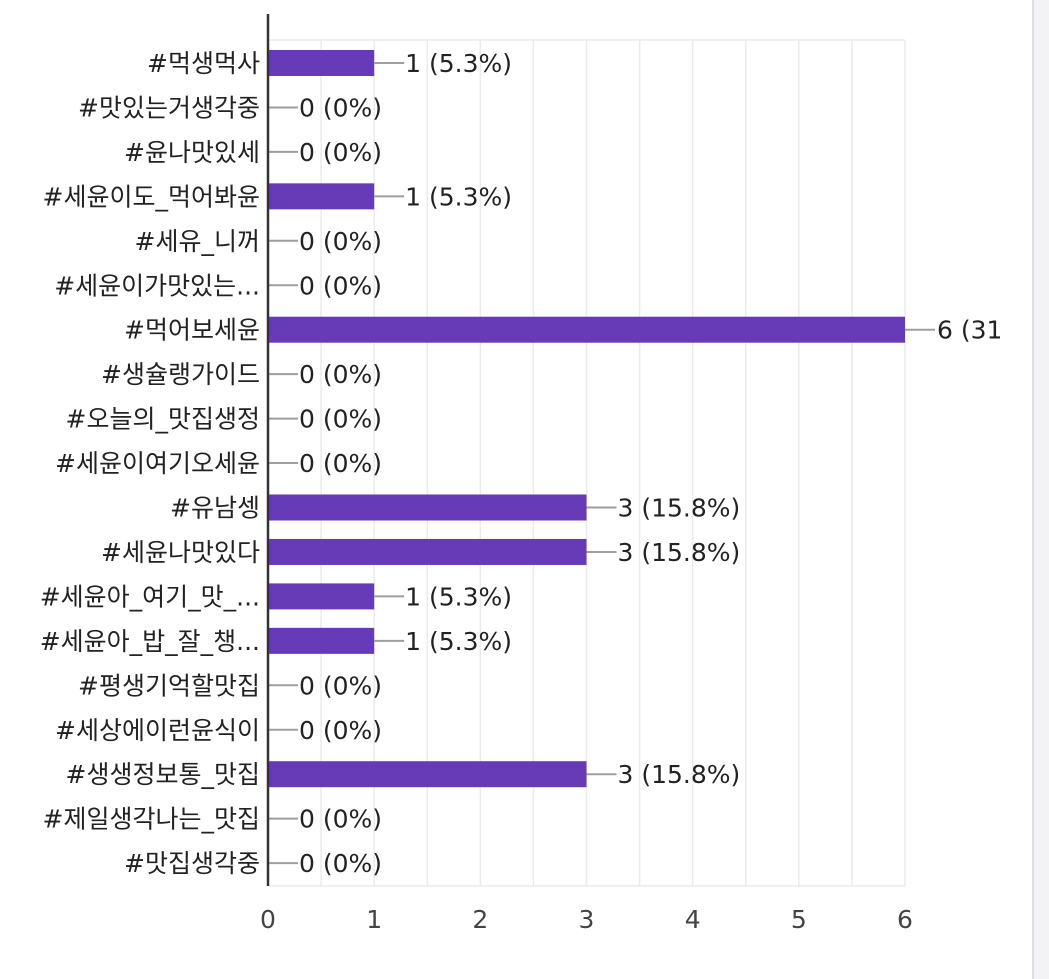 This screenshot has height=979, width=1049. What do you see at coordinates (151, 819) in the screenshot?
I see `category-label: #제일생각나는_맛집` at bounding box center [151, 819].